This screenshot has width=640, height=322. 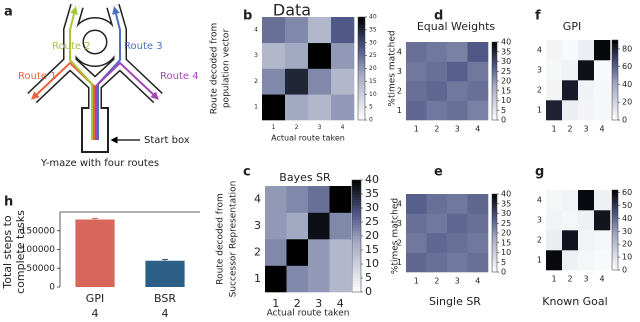 What do you see at coordinates (143, 46) in the screenshot?
I see `route-label: Route 3` at bounding box center [143, 46].